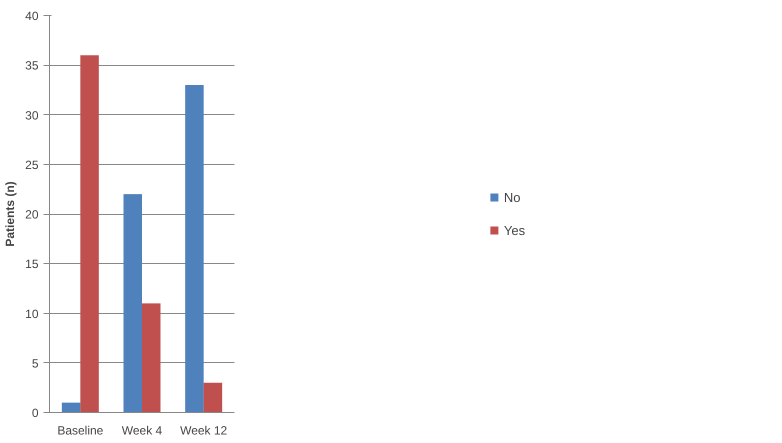 This screenshot has height=443, width=782. Describe the element at coordinates (204, 431) in the screenshot. I see `x-tick-label: Week 12` at that location.